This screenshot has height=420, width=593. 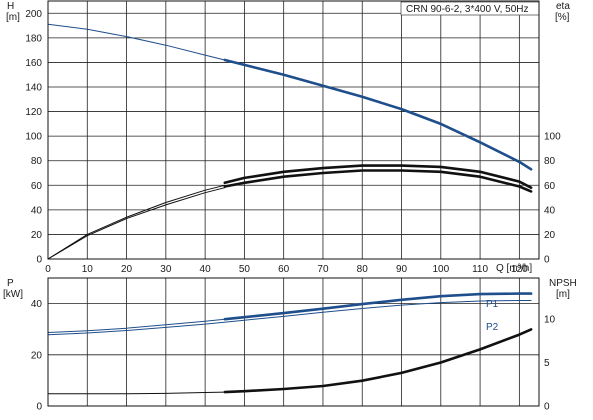 What do you see at coordinates (37, 186) in the screenshot?
I see `y-left-tick-label: 60` at bounding box center [37, 186].